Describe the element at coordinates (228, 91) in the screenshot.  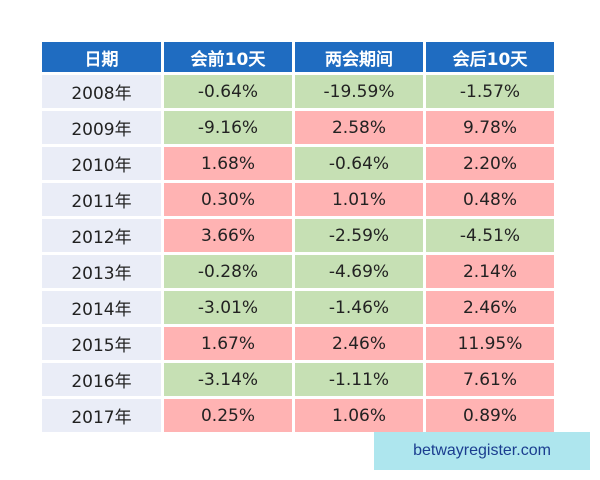
I see `value-before-cell: -0.64%` at that location.